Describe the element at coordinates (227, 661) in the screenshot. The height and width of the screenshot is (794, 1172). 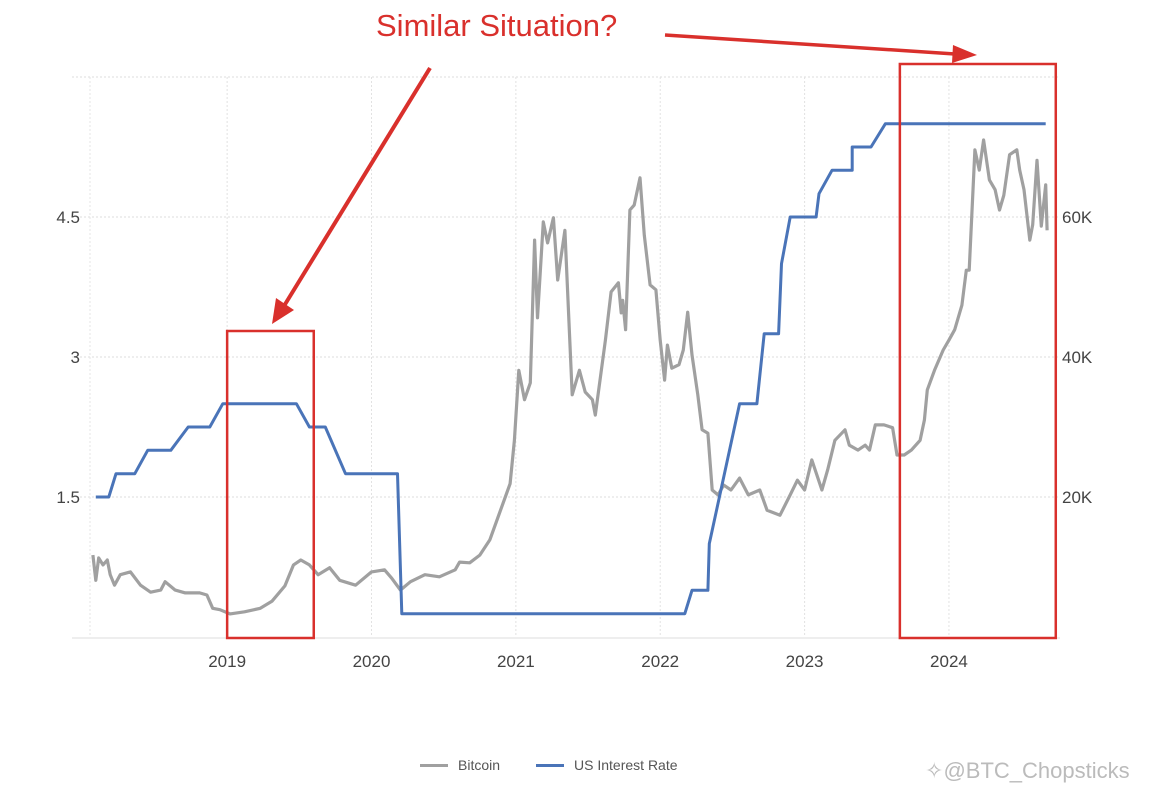
I see `x-tick-label: 2019` at that location.